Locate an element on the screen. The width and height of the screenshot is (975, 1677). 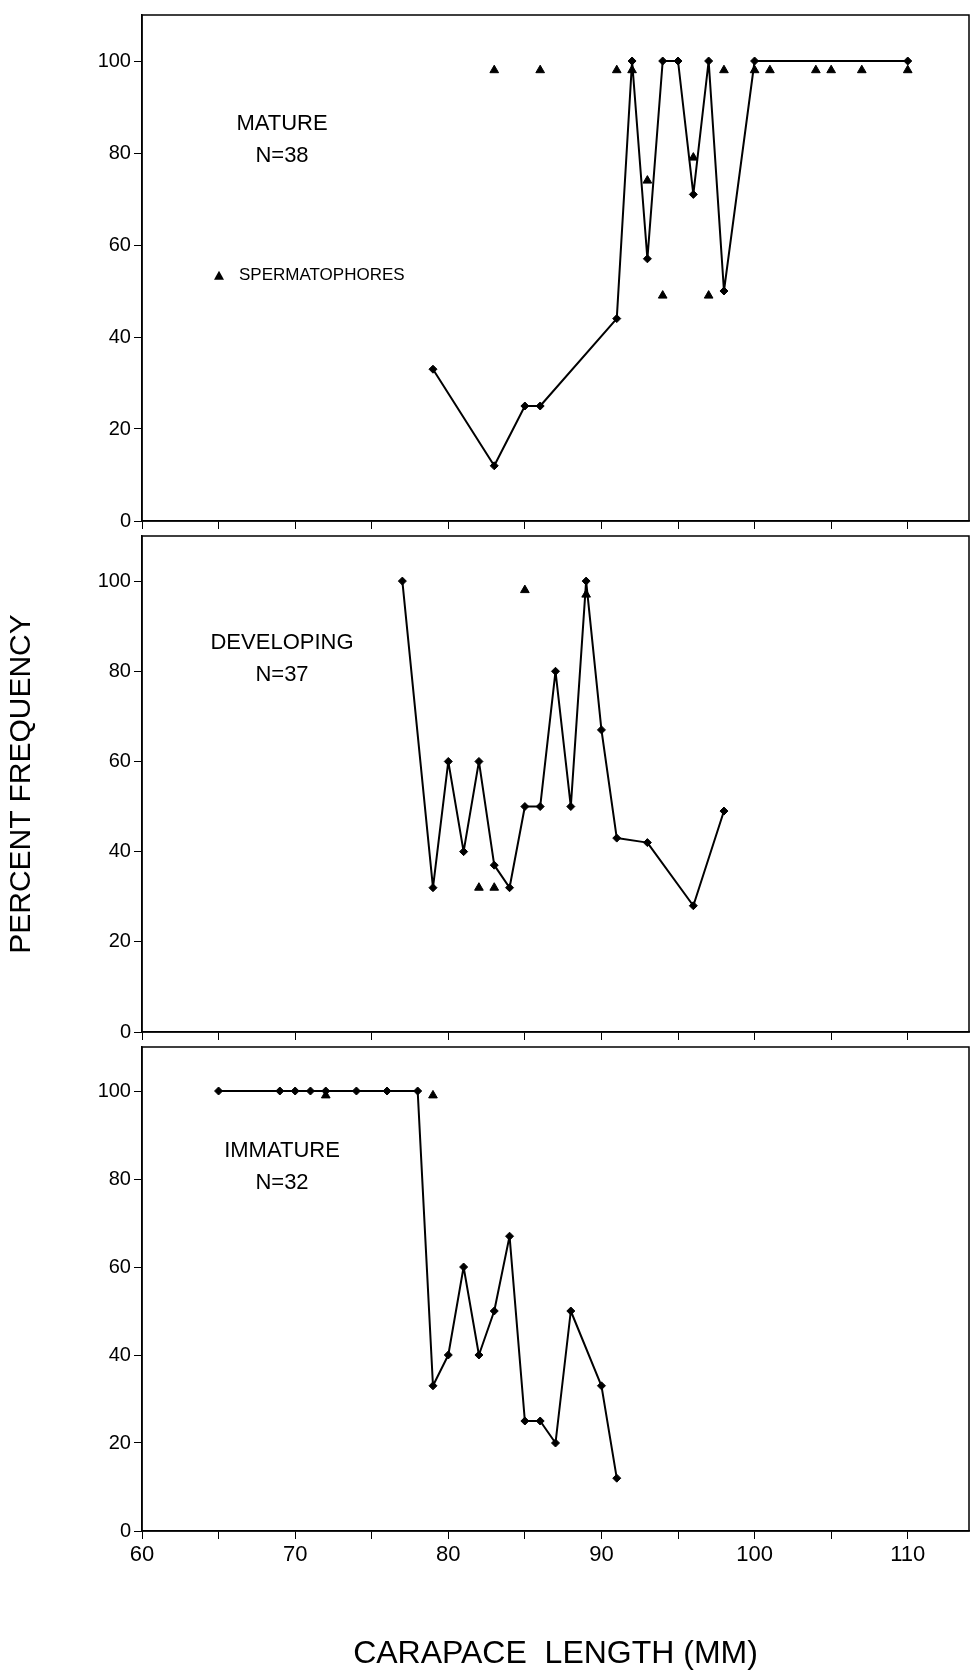
annotation: DEVELOPING is located at coordinates (282, 641).